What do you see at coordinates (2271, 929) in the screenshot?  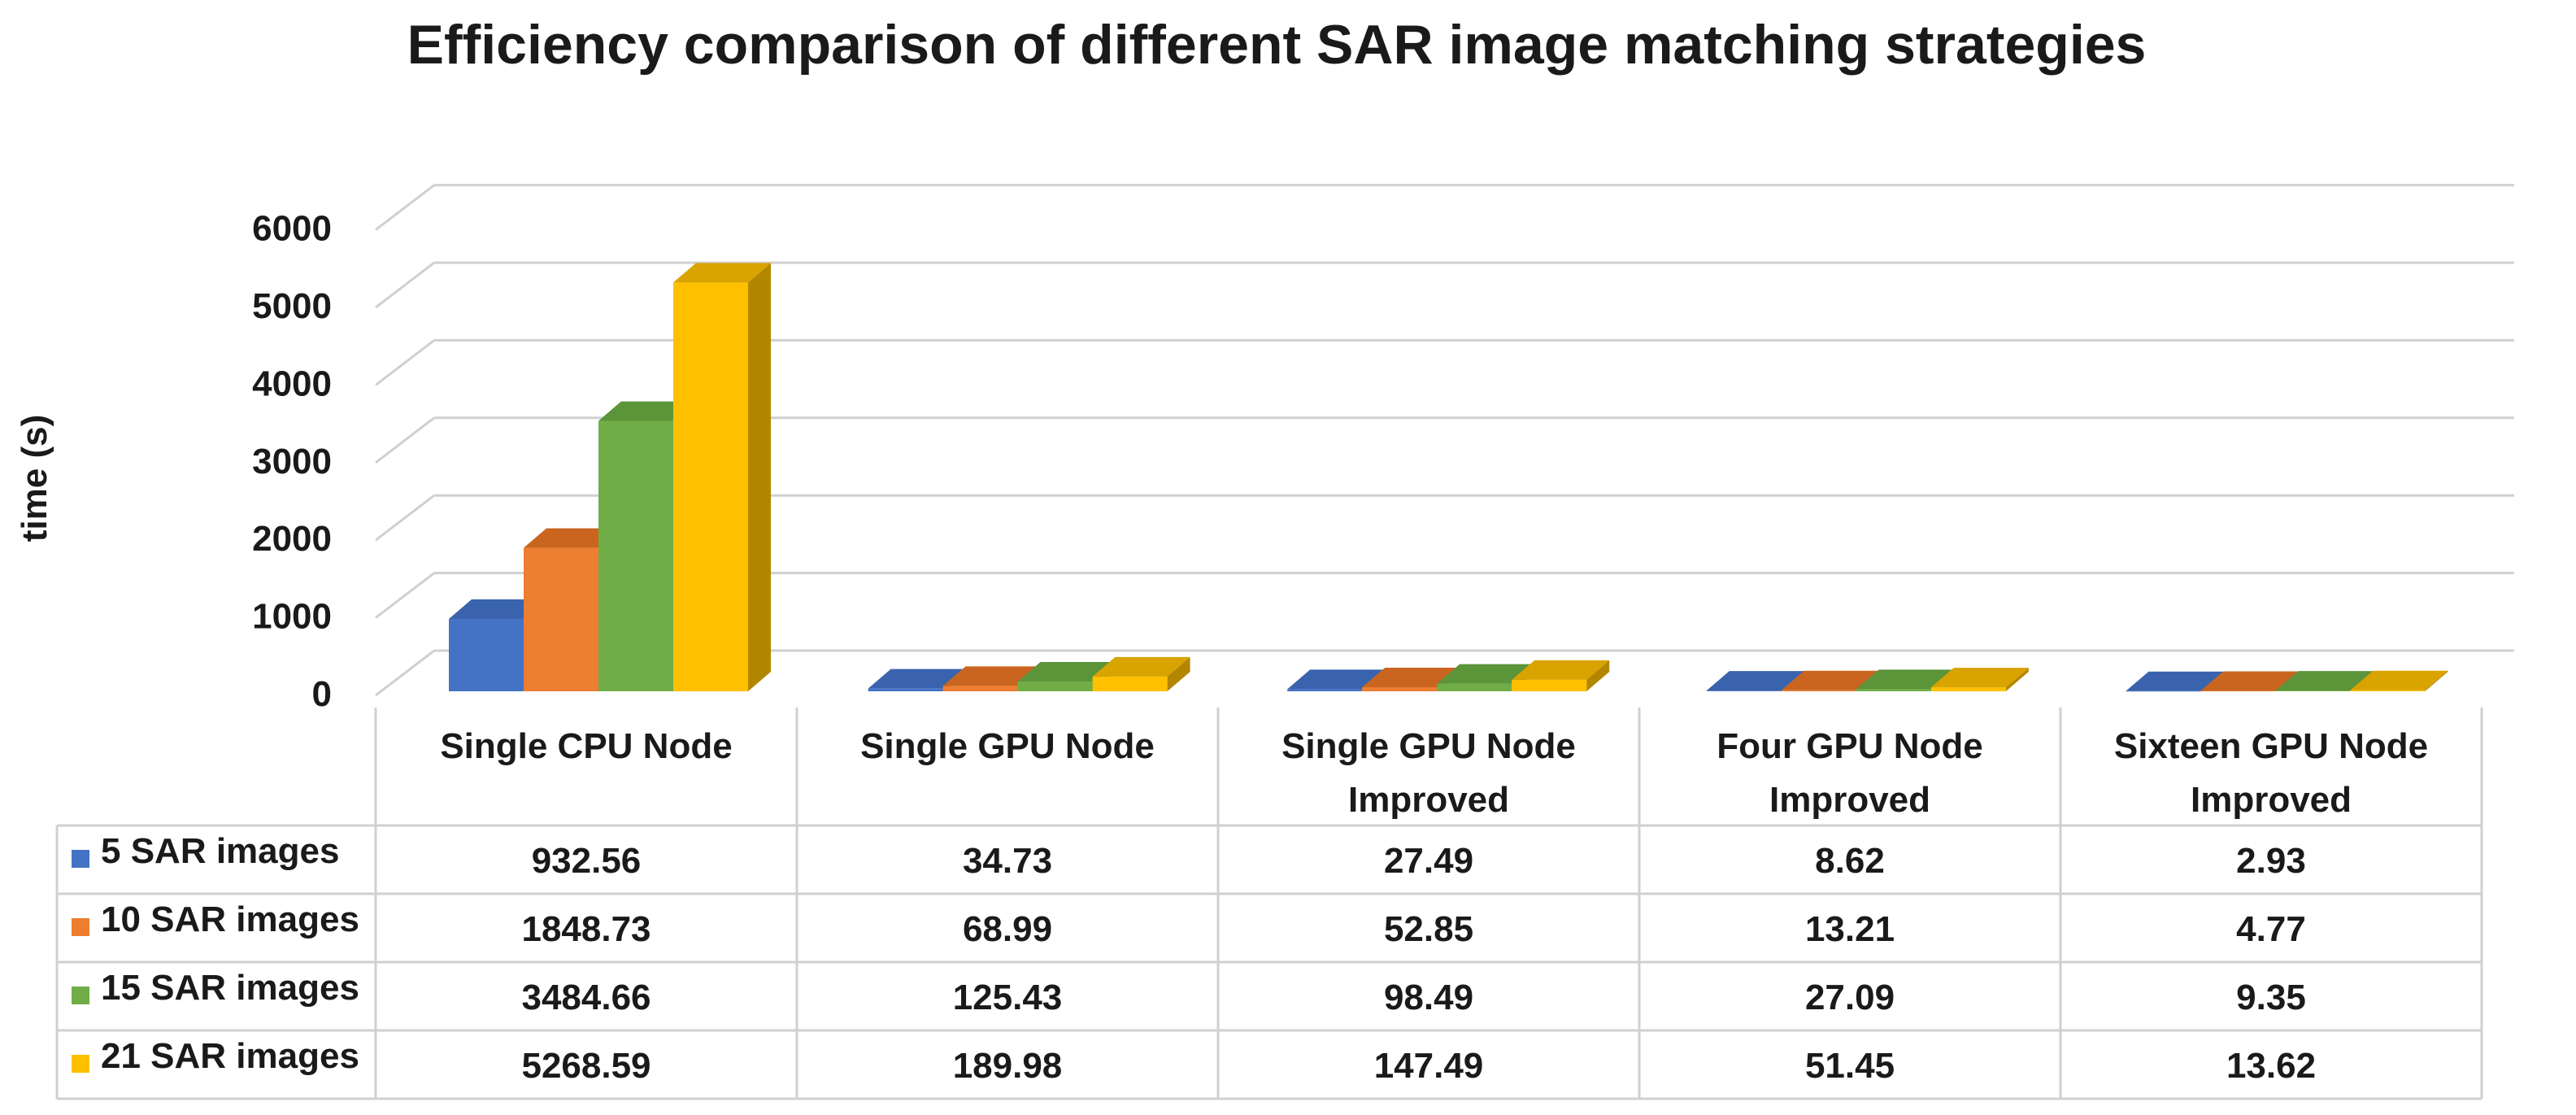 I see `table-cell-value: 4.77` at bounding box center [2271, 929].